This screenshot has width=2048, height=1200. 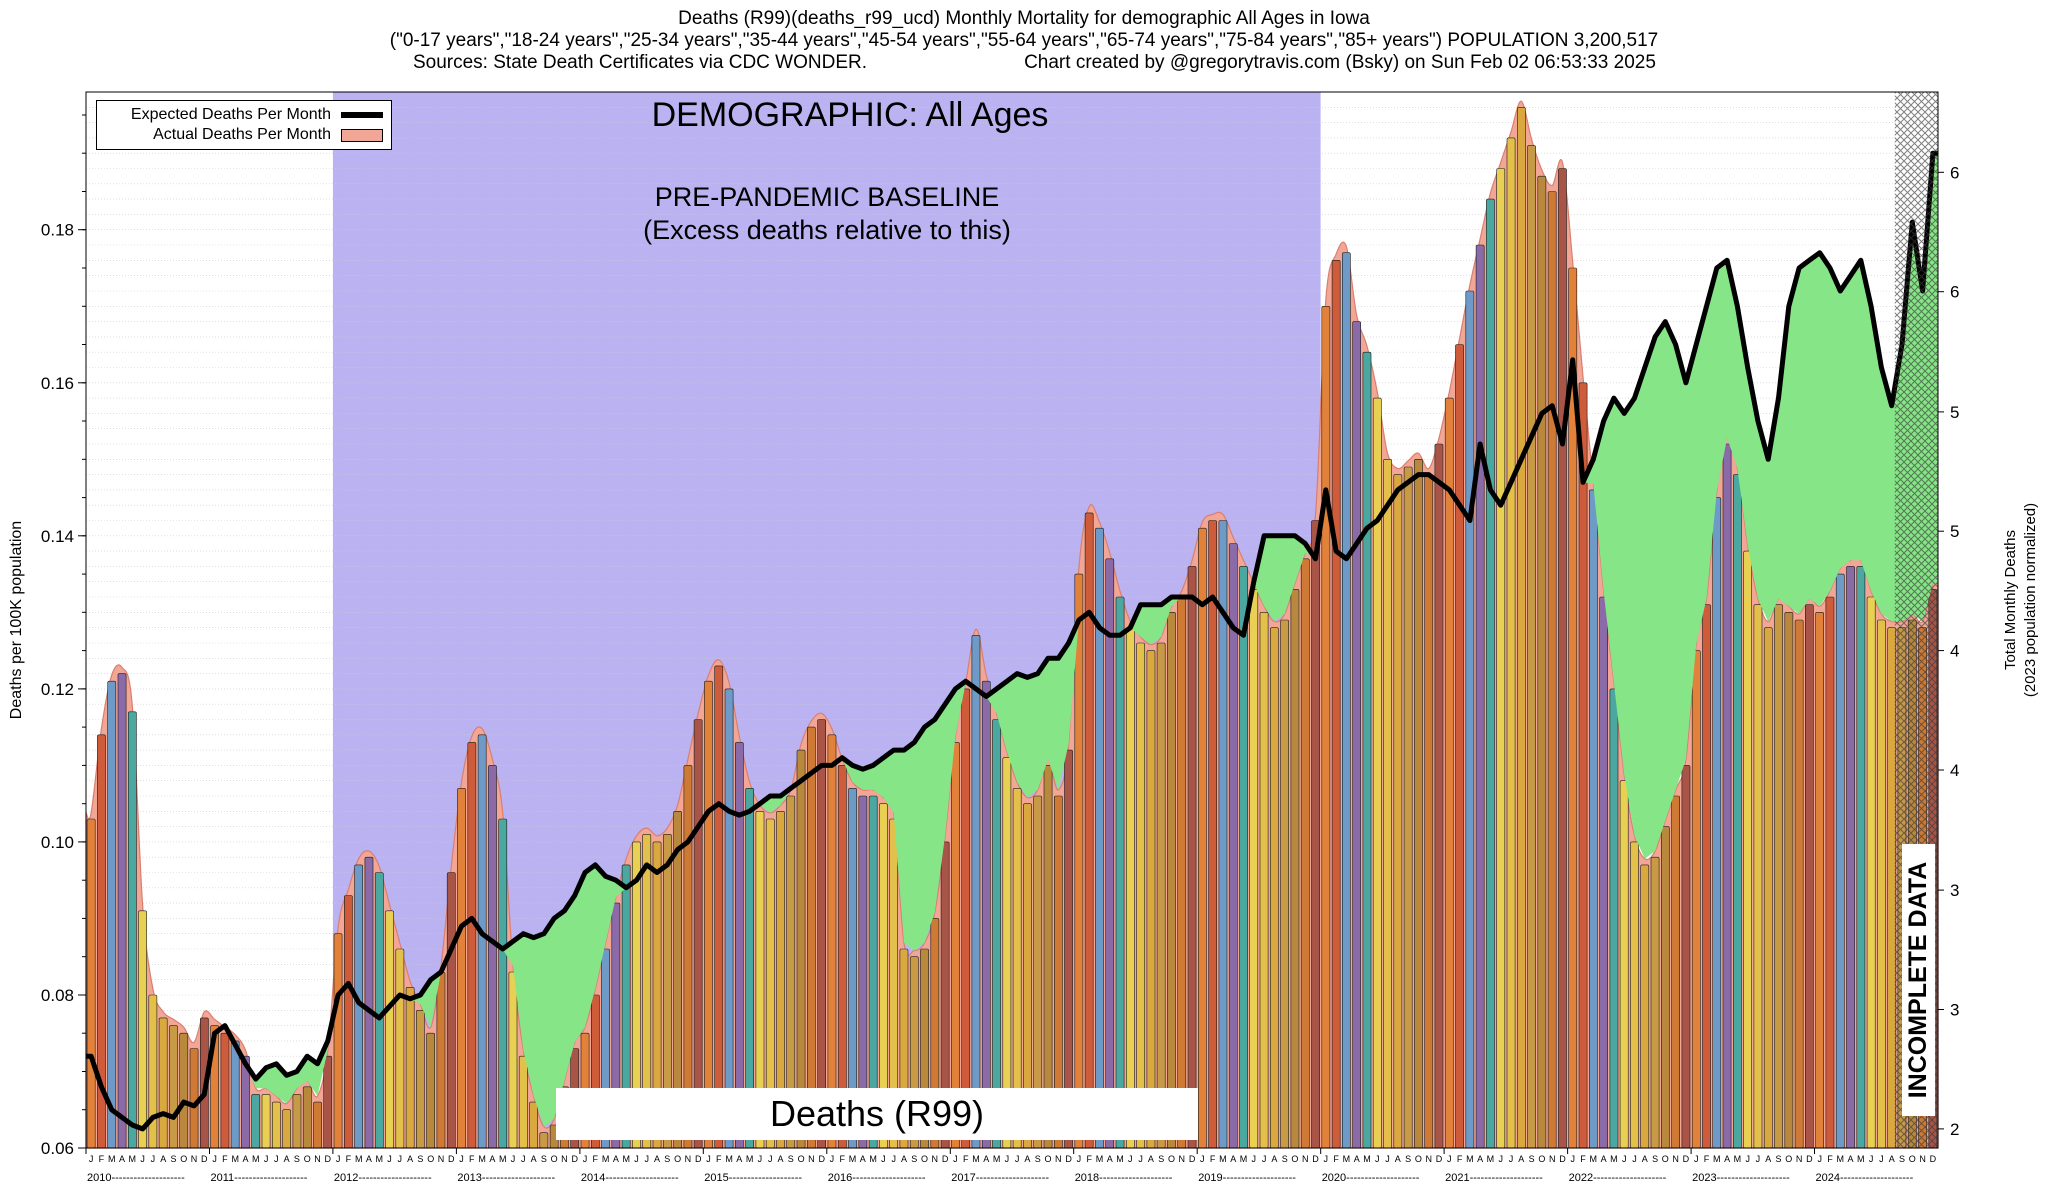 What do you see at coordinates (630, 1178) in the screenshot?
I see `svg-text: 2014--------------------` at bounding box center [630, 1178].